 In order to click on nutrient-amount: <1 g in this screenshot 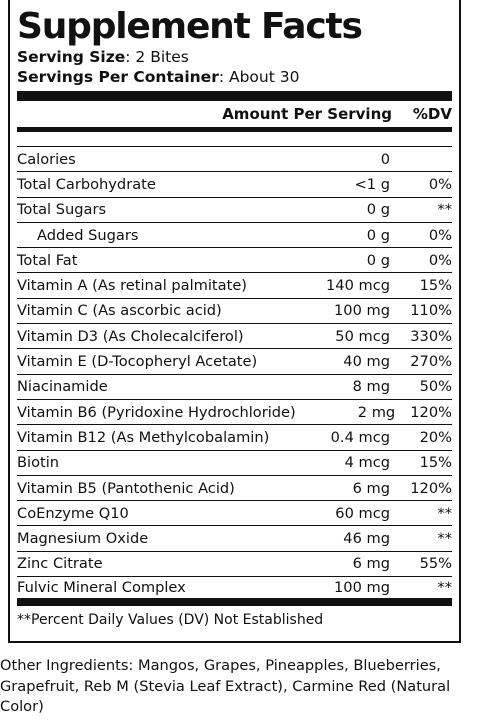, I will do `click(372, 184)`.